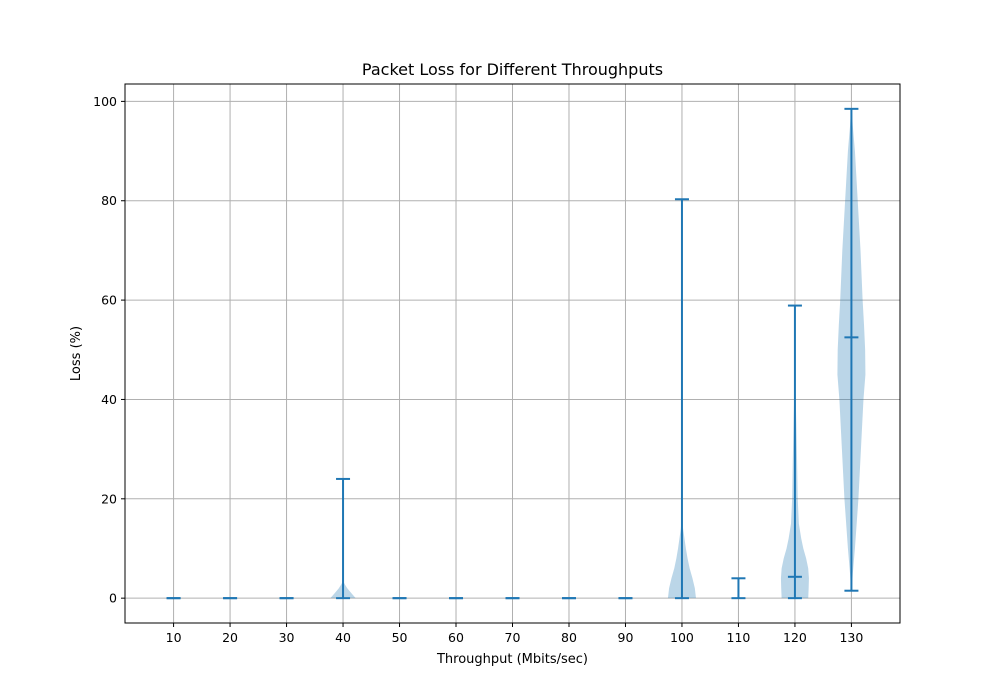  Describe the element at coordinates (569, 637) in the screenshot. I see `x-tick-label: 80` at that location.